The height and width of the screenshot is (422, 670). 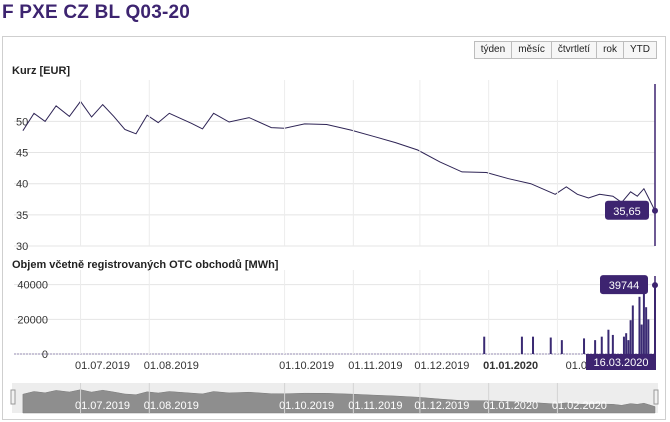 I want to click on navigator-tick-label: 01.01.2020, so click(x=510, y=406).